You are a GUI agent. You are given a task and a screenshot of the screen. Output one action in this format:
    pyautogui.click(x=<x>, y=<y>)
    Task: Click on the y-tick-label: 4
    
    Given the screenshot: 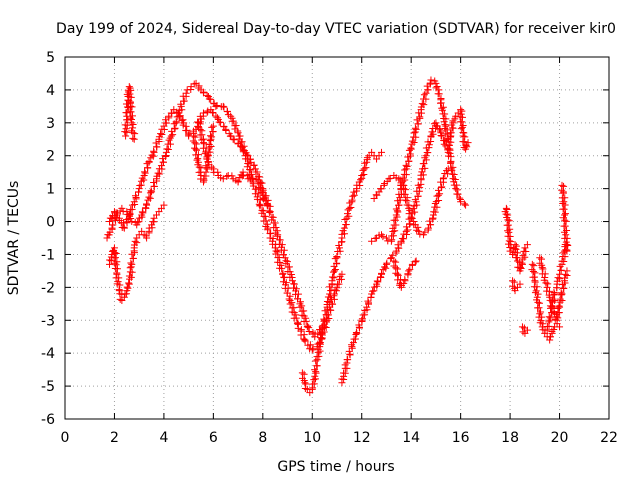 What is the action you would take?
    pyautogui.click(x=50, y=91)
    